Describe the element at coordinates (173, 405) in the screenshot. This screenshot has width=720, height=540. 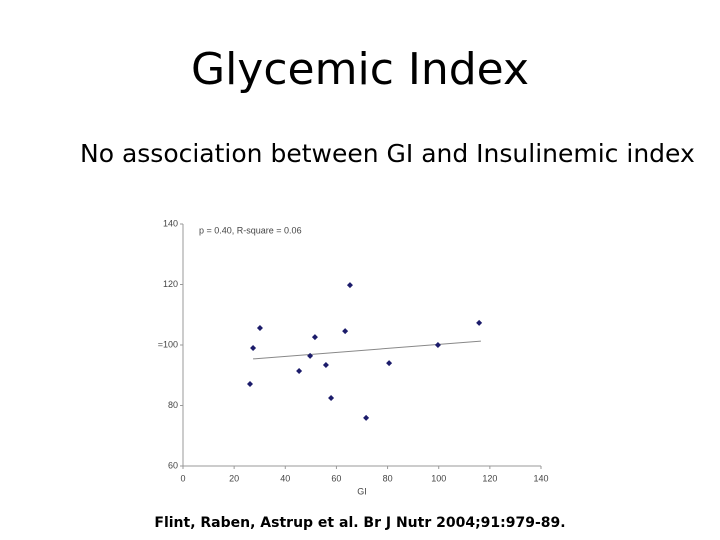
I see `y-tick-label: 80` at that location.